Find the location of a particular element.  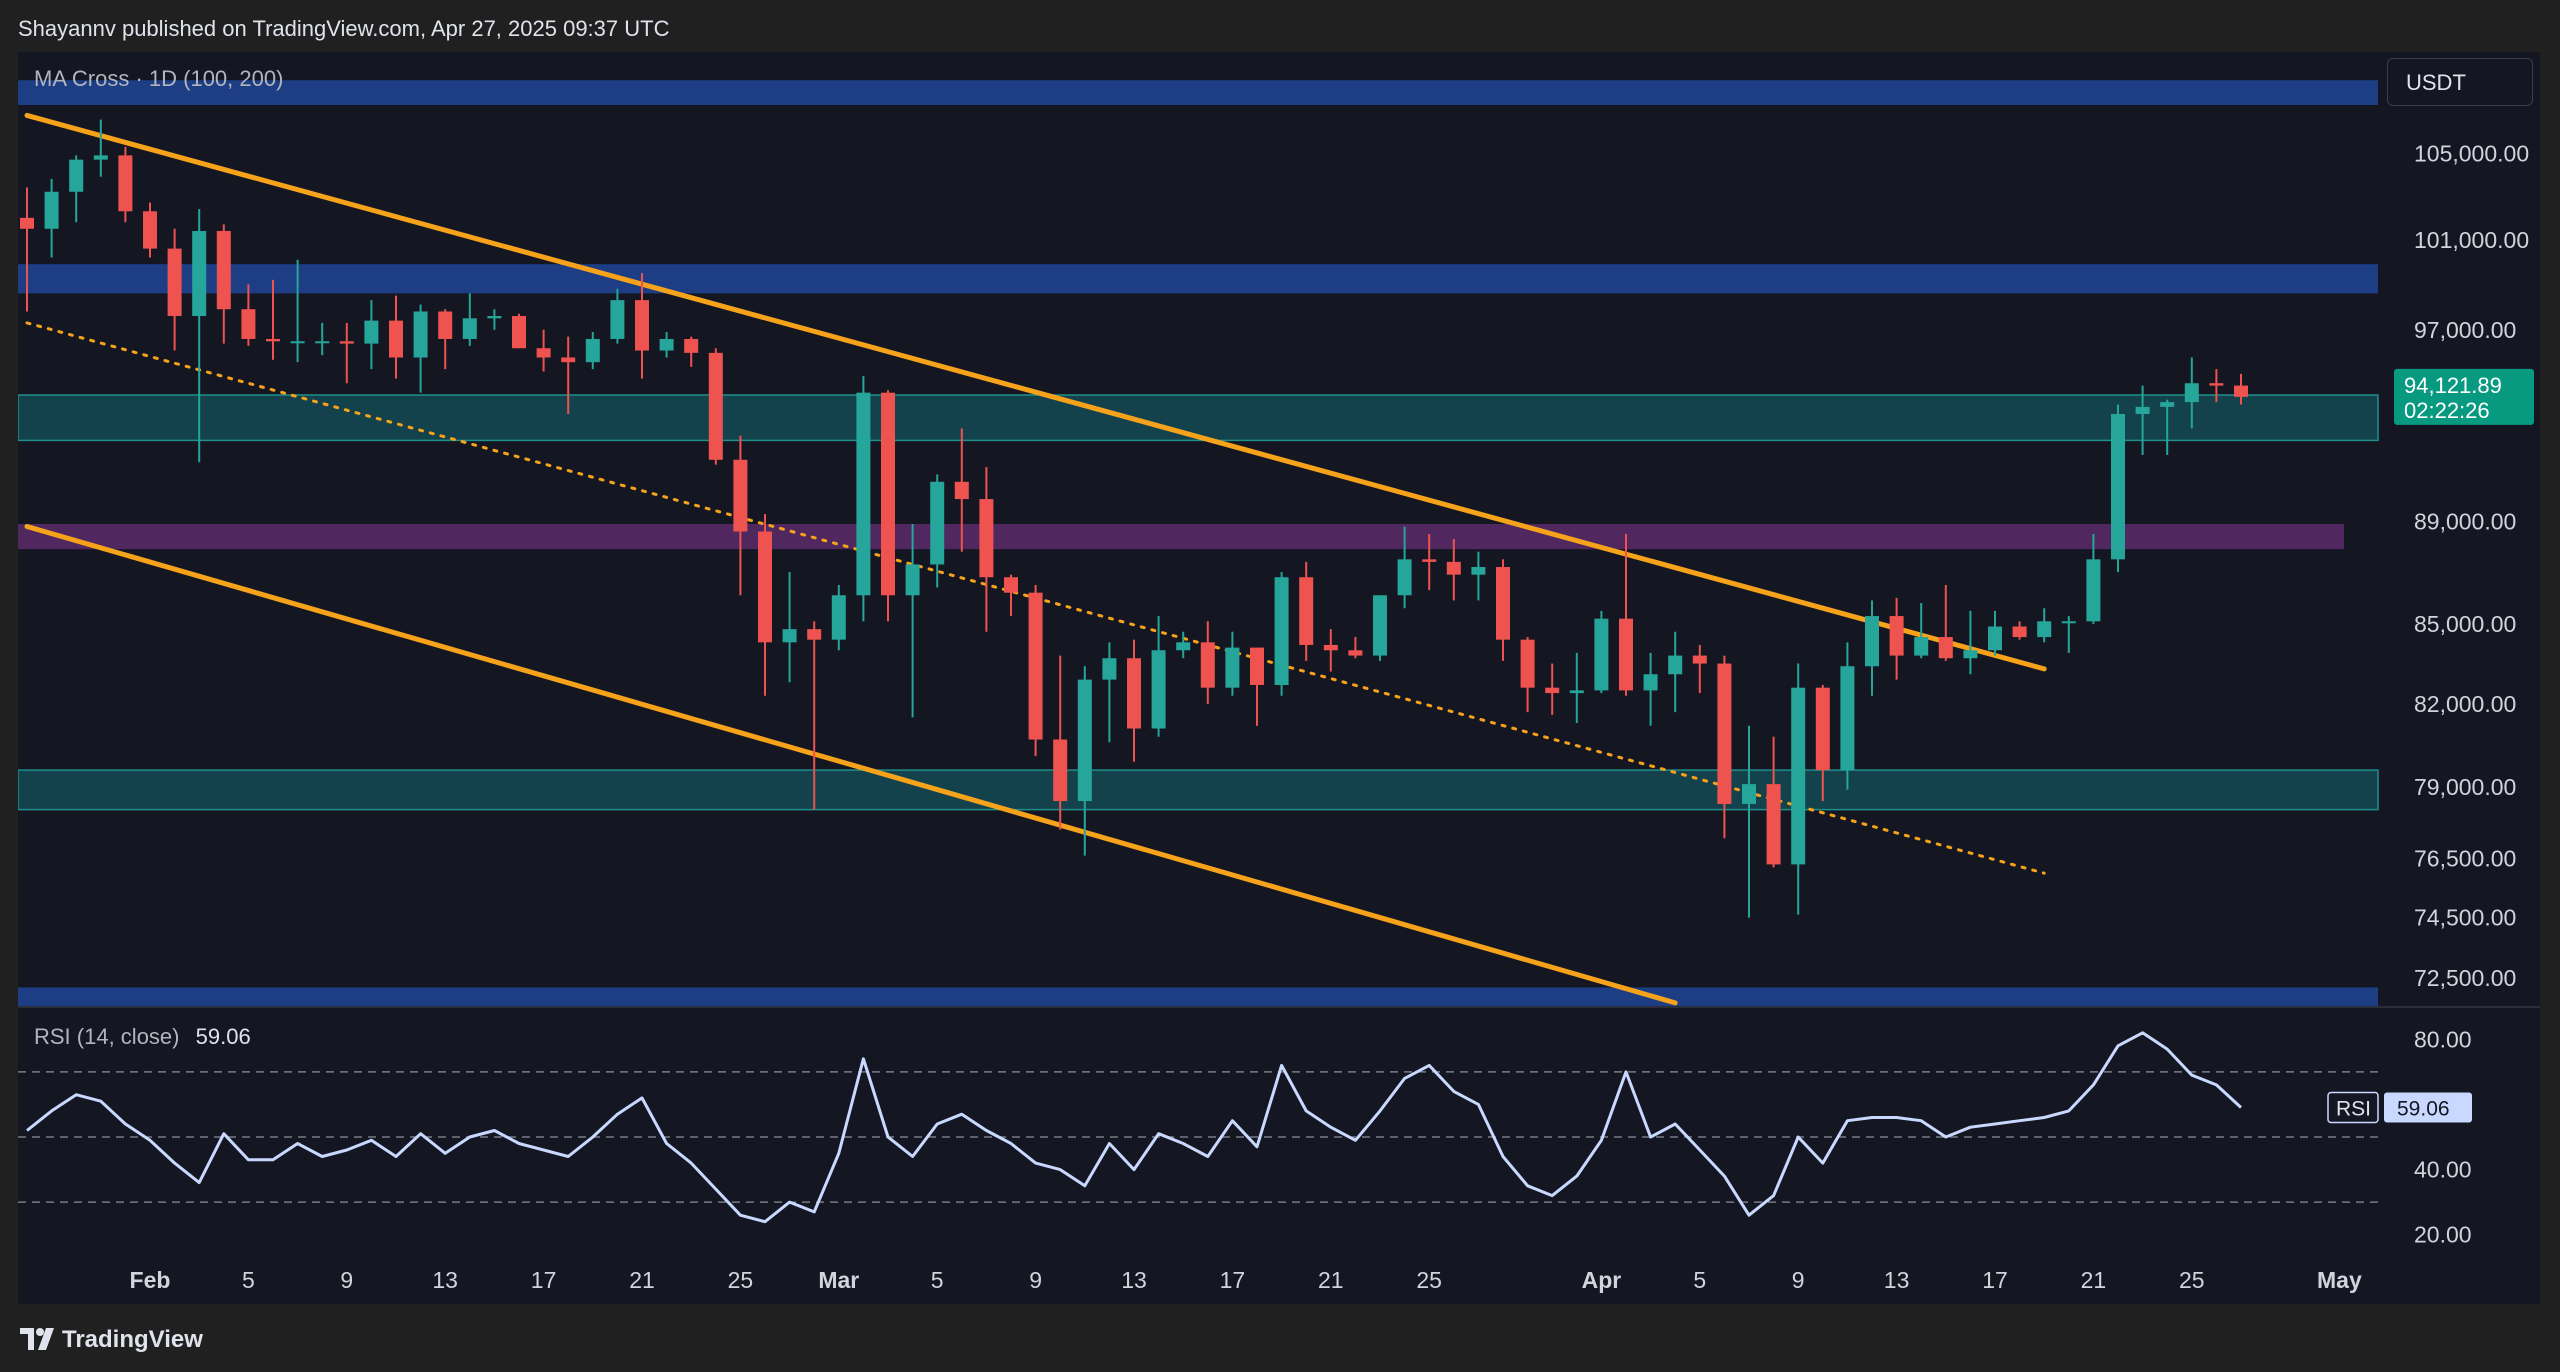

price-axis-label: 105,000.00 is located at coordinates (2471, 153).